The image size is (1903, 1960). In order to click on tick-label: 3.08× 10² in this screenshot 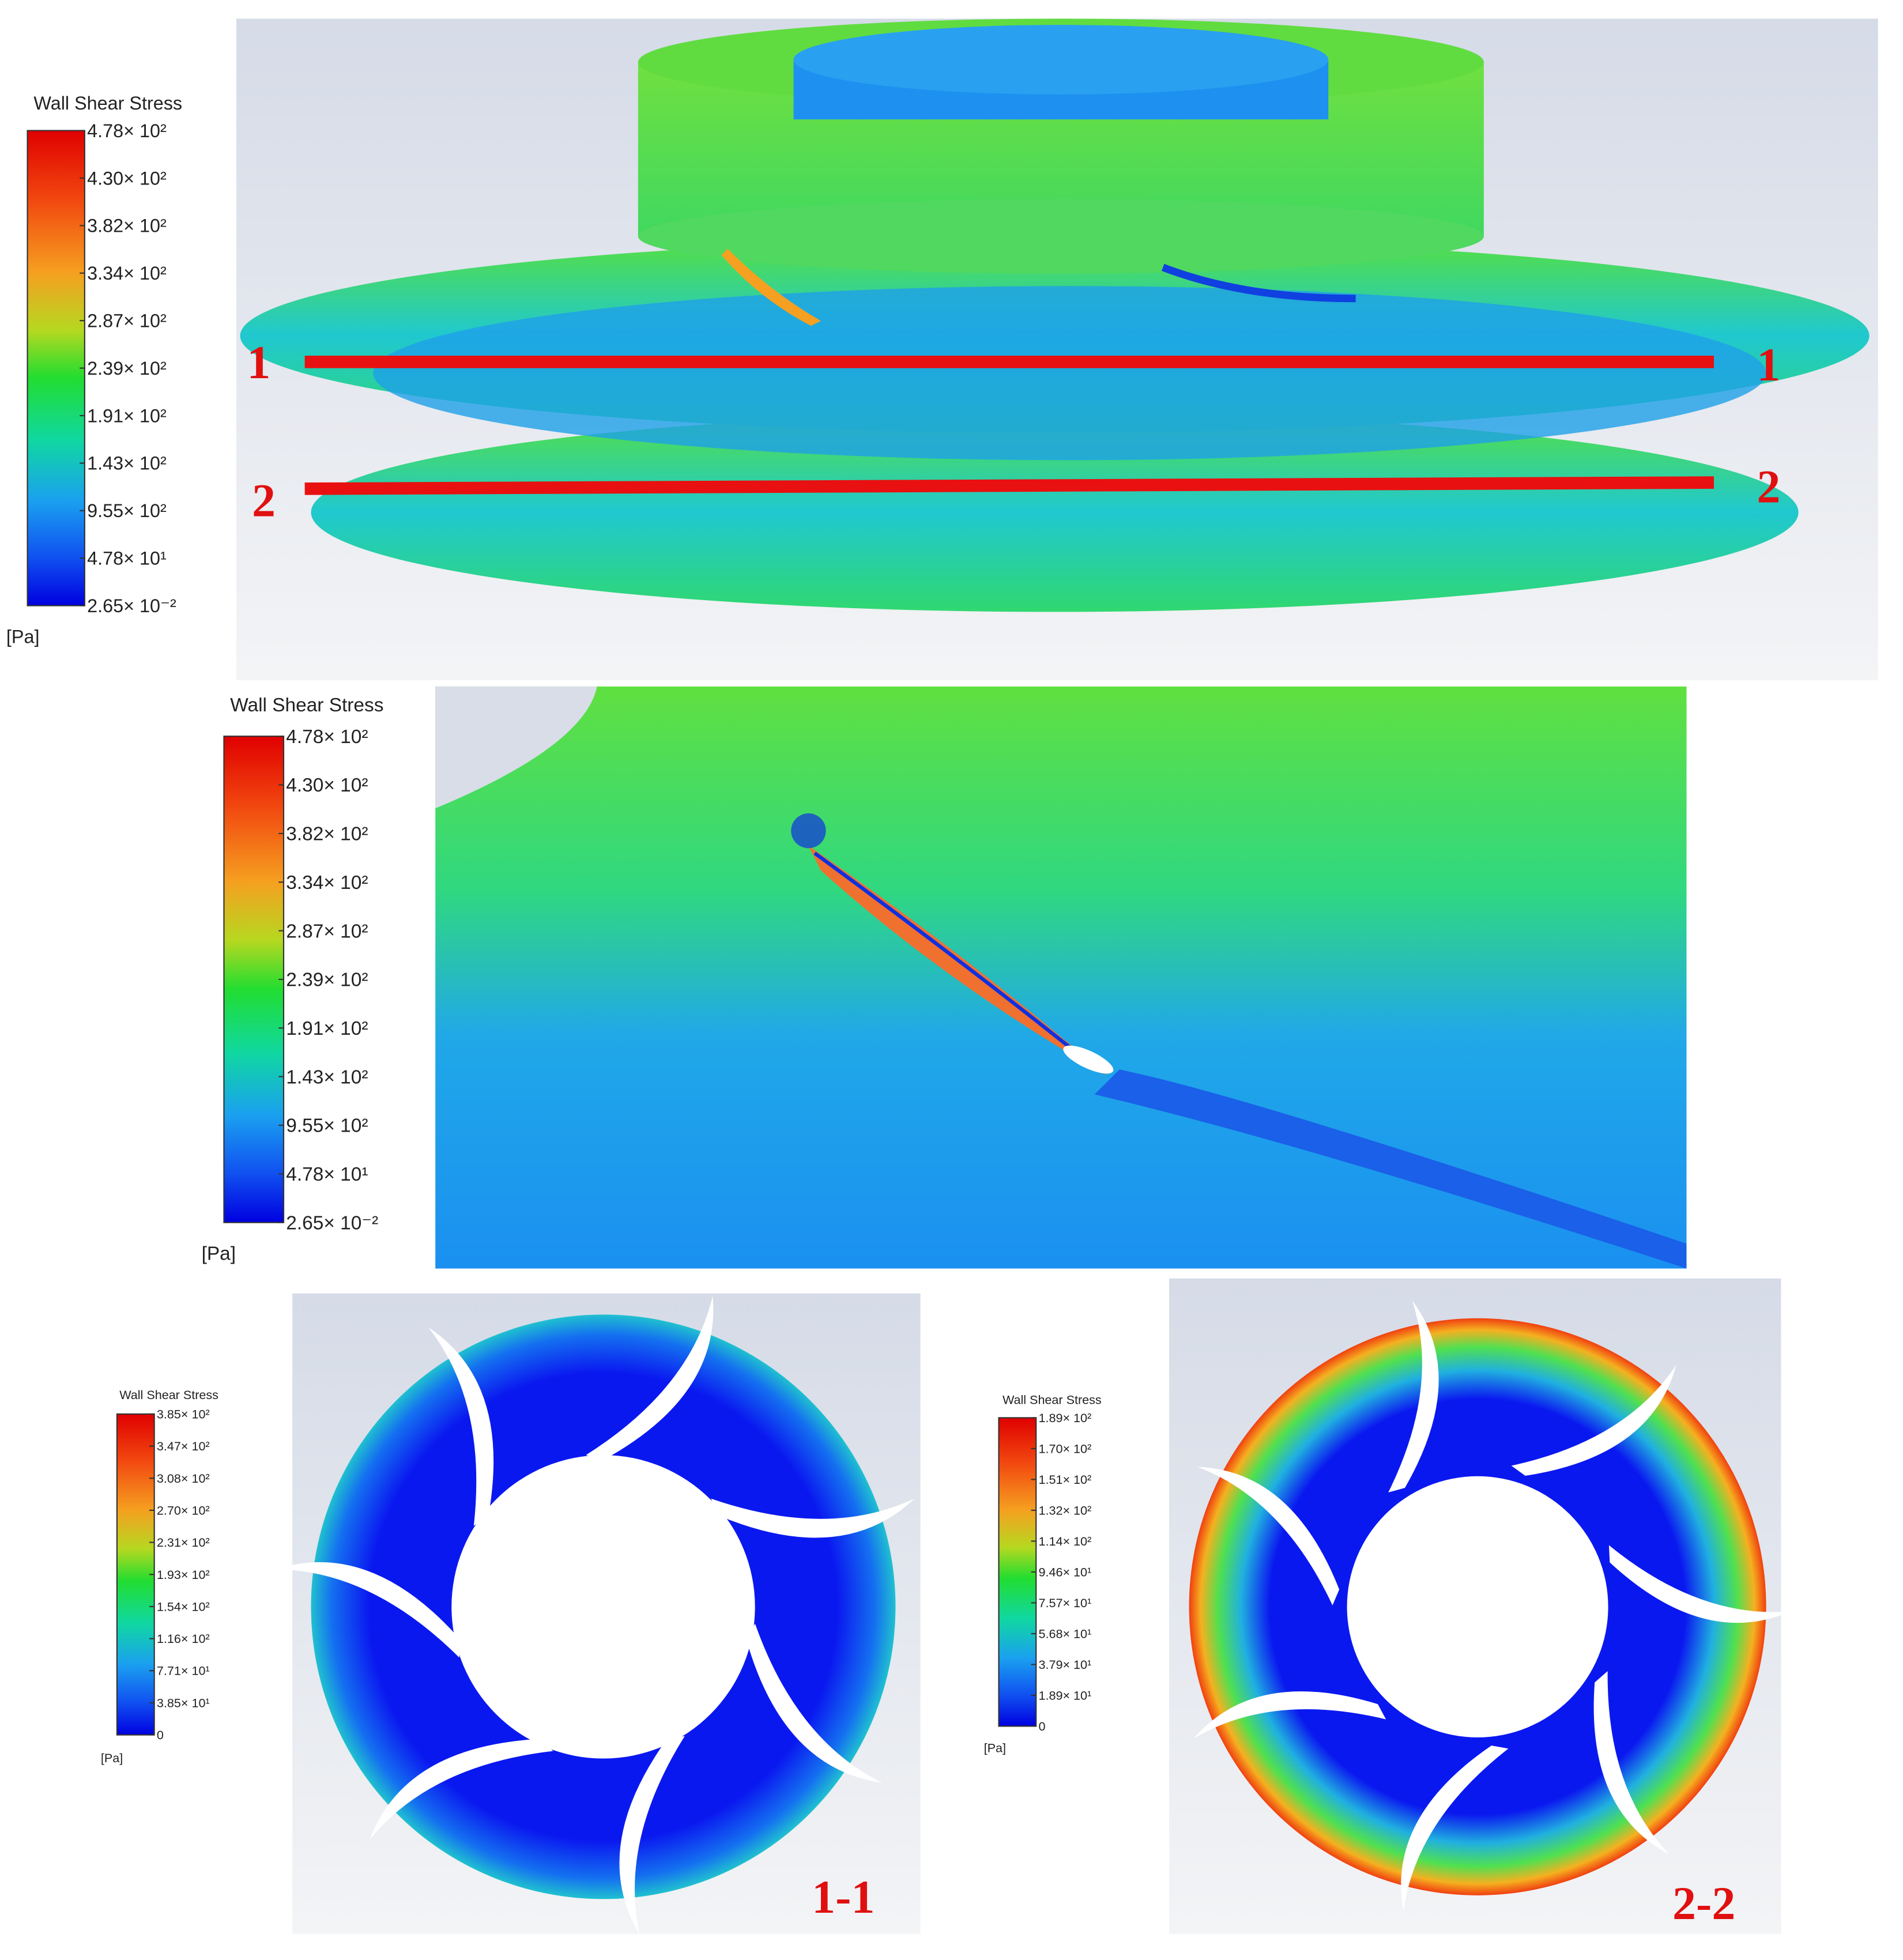, I will do `click(183, 1478)`.